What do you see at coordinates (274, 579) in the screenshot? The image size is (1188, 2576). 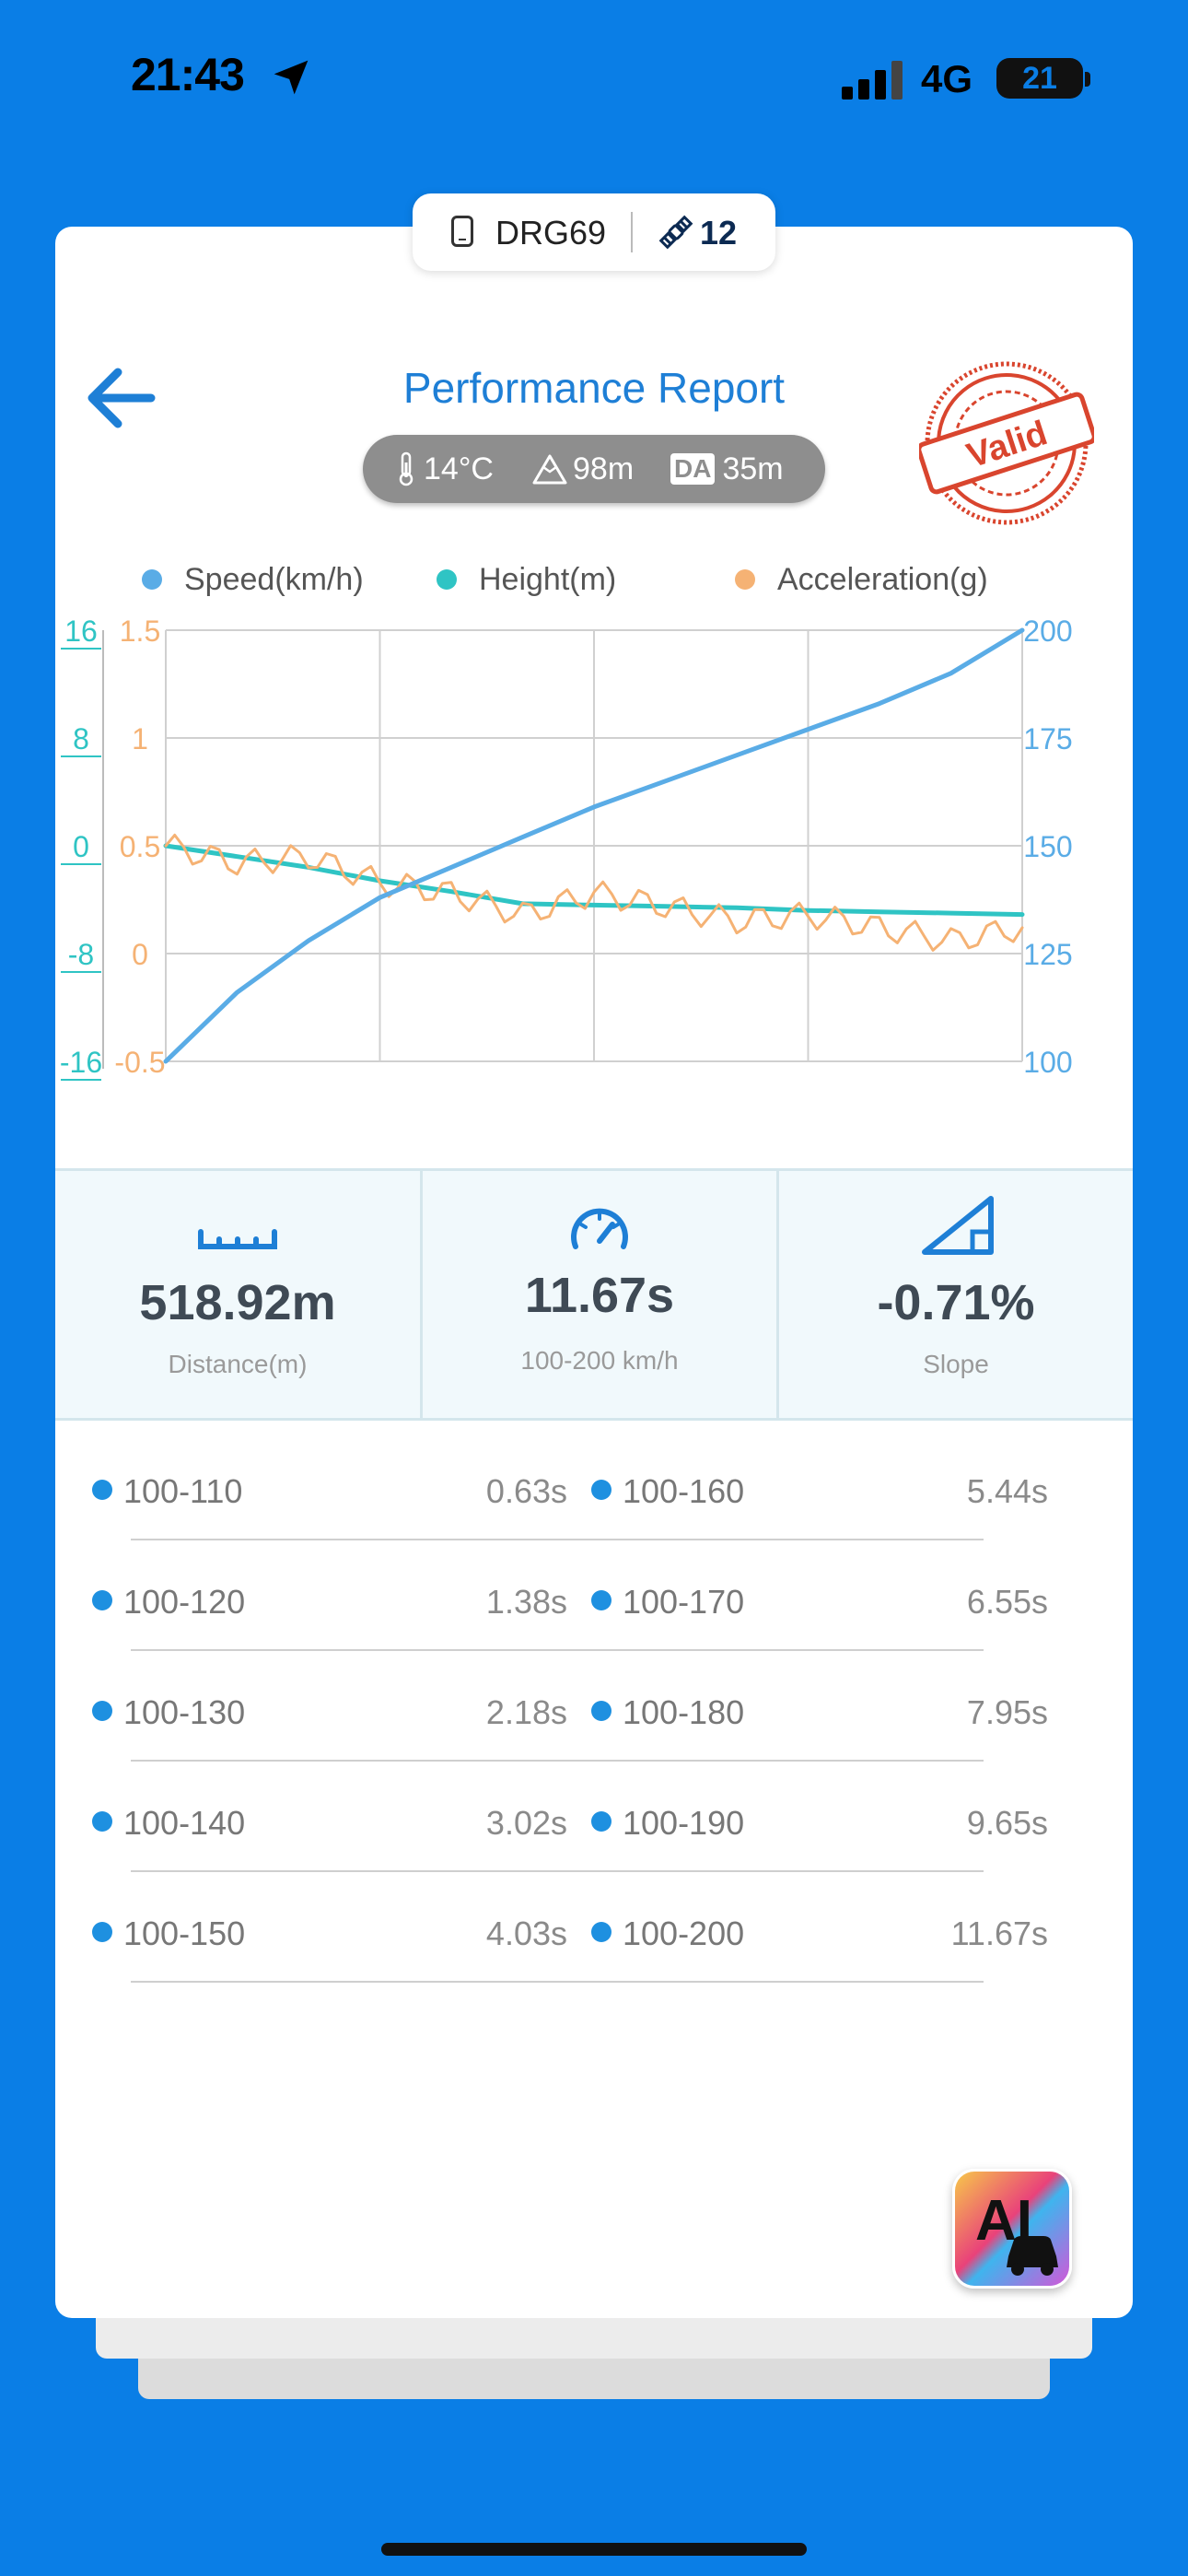 I see `legend-label: Speed(km/h)` at bounding box center [274, 579].